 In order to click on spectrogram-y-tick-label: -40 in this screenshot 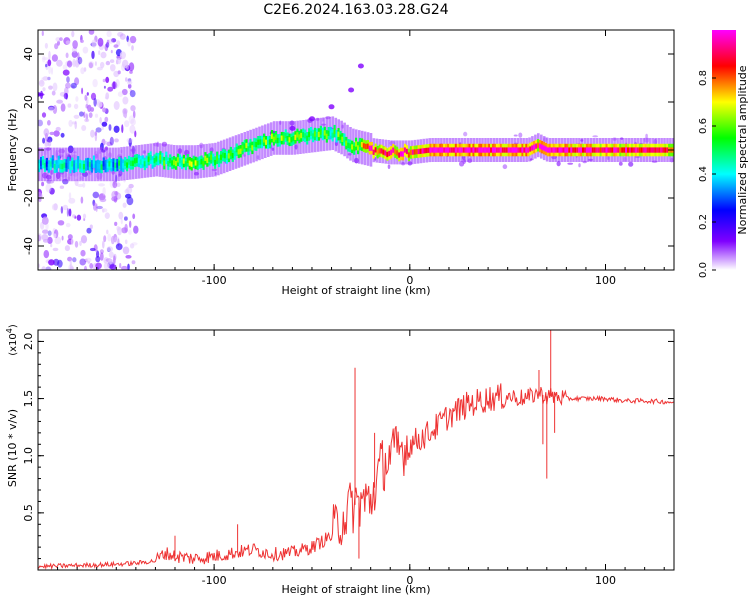, I will do `click(28, 246)`.